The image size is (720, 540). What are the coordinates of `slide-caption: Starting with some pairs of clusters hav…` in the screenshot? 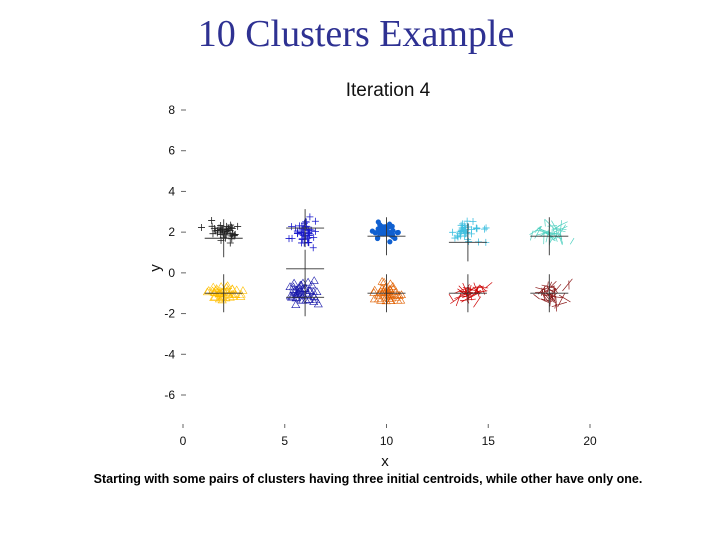 It's located at (368, 479).